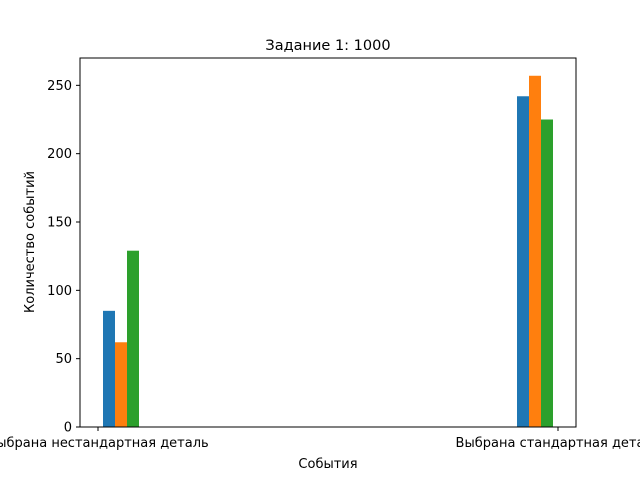  What do you see at coordinates (133, 338) in the screenshot?
I see `bar-series3-category1` at bounding box center [133, 338].